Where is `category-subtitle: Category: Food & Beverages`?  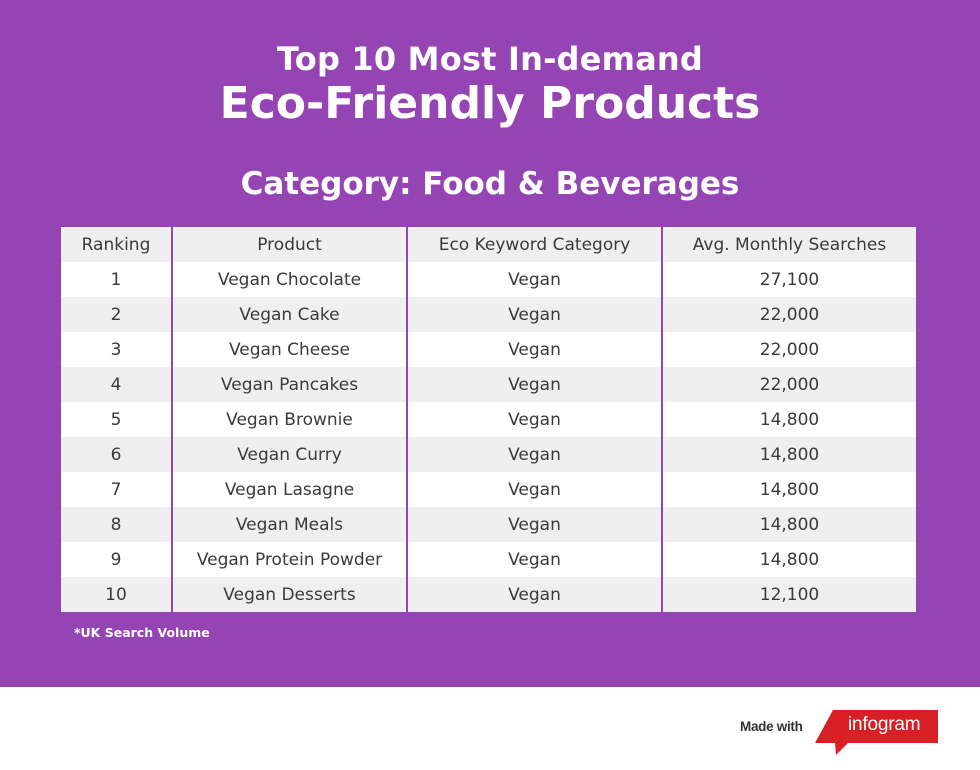
category-subtitle: Category: Food & Beverages is located at coordinates (490, 184).